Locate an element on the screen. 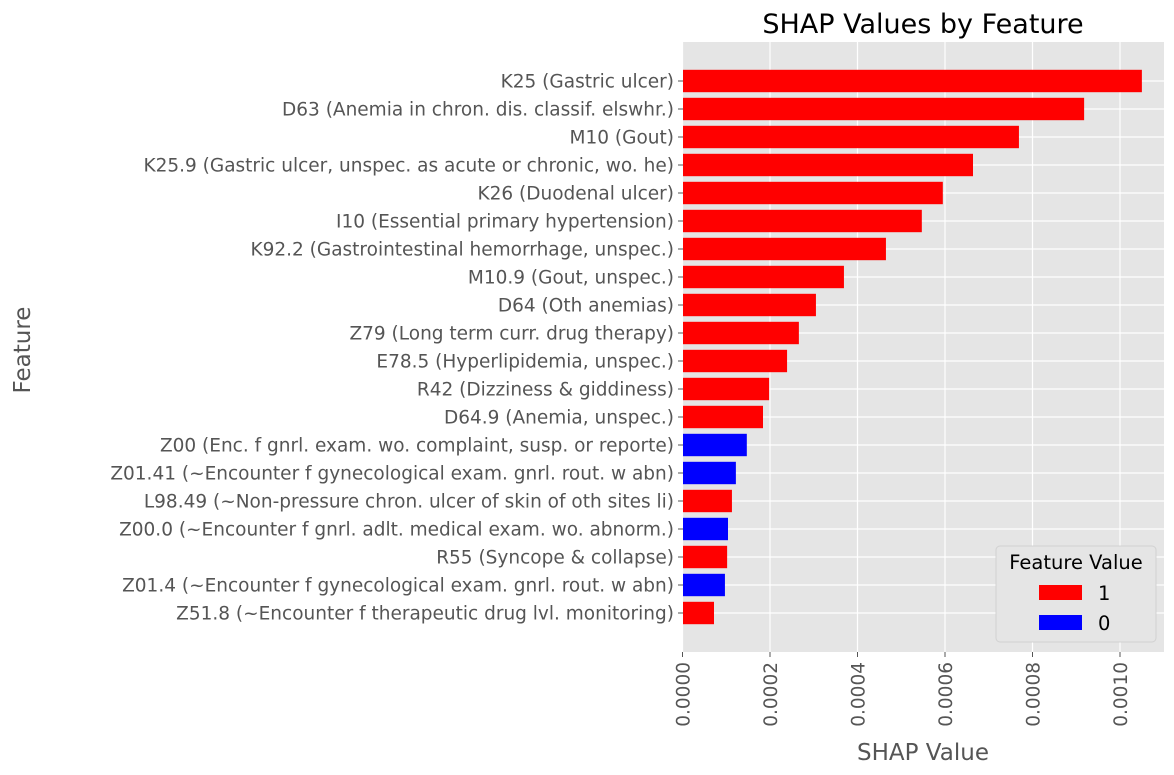 The height and width of the screenshot is (775, 1174). x-tick-label: 0.0004 is located at coordinates (859, 694).